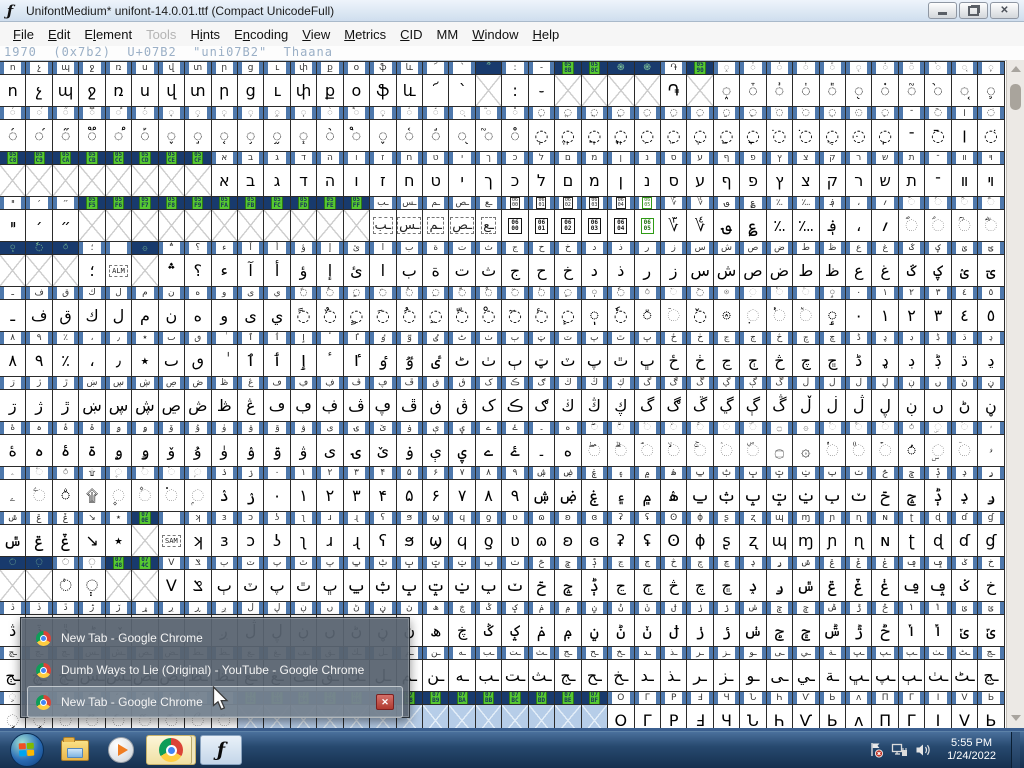 Image resolution: width=1024 pixels, height=768 pixels. Describe the element at coordinates (13, 173) in the screenshot. I see `glyph-cell: 05 C8` at that location.